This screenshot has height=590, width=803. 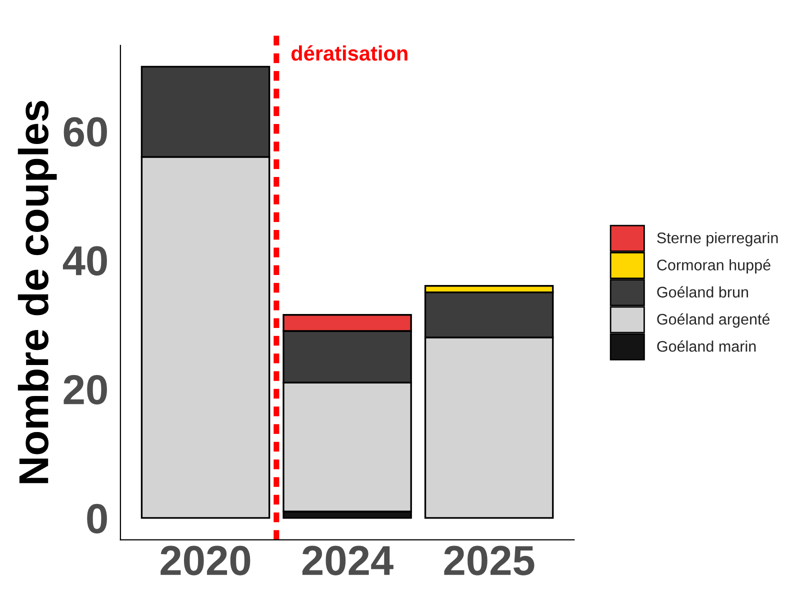 What do you see at coordinates (84, 261) in the screenshot?
I see `y-tick-label: 40` at bounding box center [84, 261].